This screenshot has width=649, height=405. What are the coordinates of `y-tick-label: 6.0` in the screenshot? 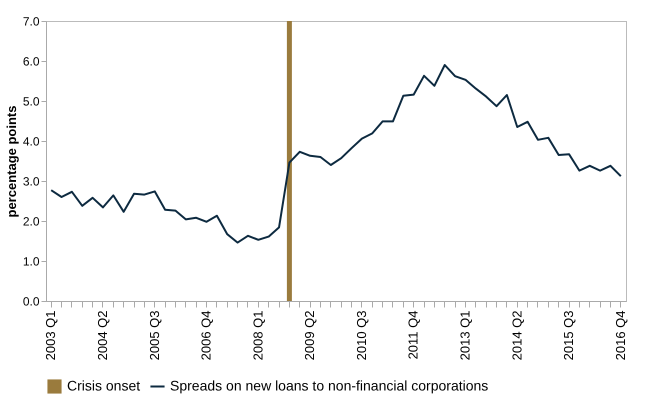 It's located at (31, 61).